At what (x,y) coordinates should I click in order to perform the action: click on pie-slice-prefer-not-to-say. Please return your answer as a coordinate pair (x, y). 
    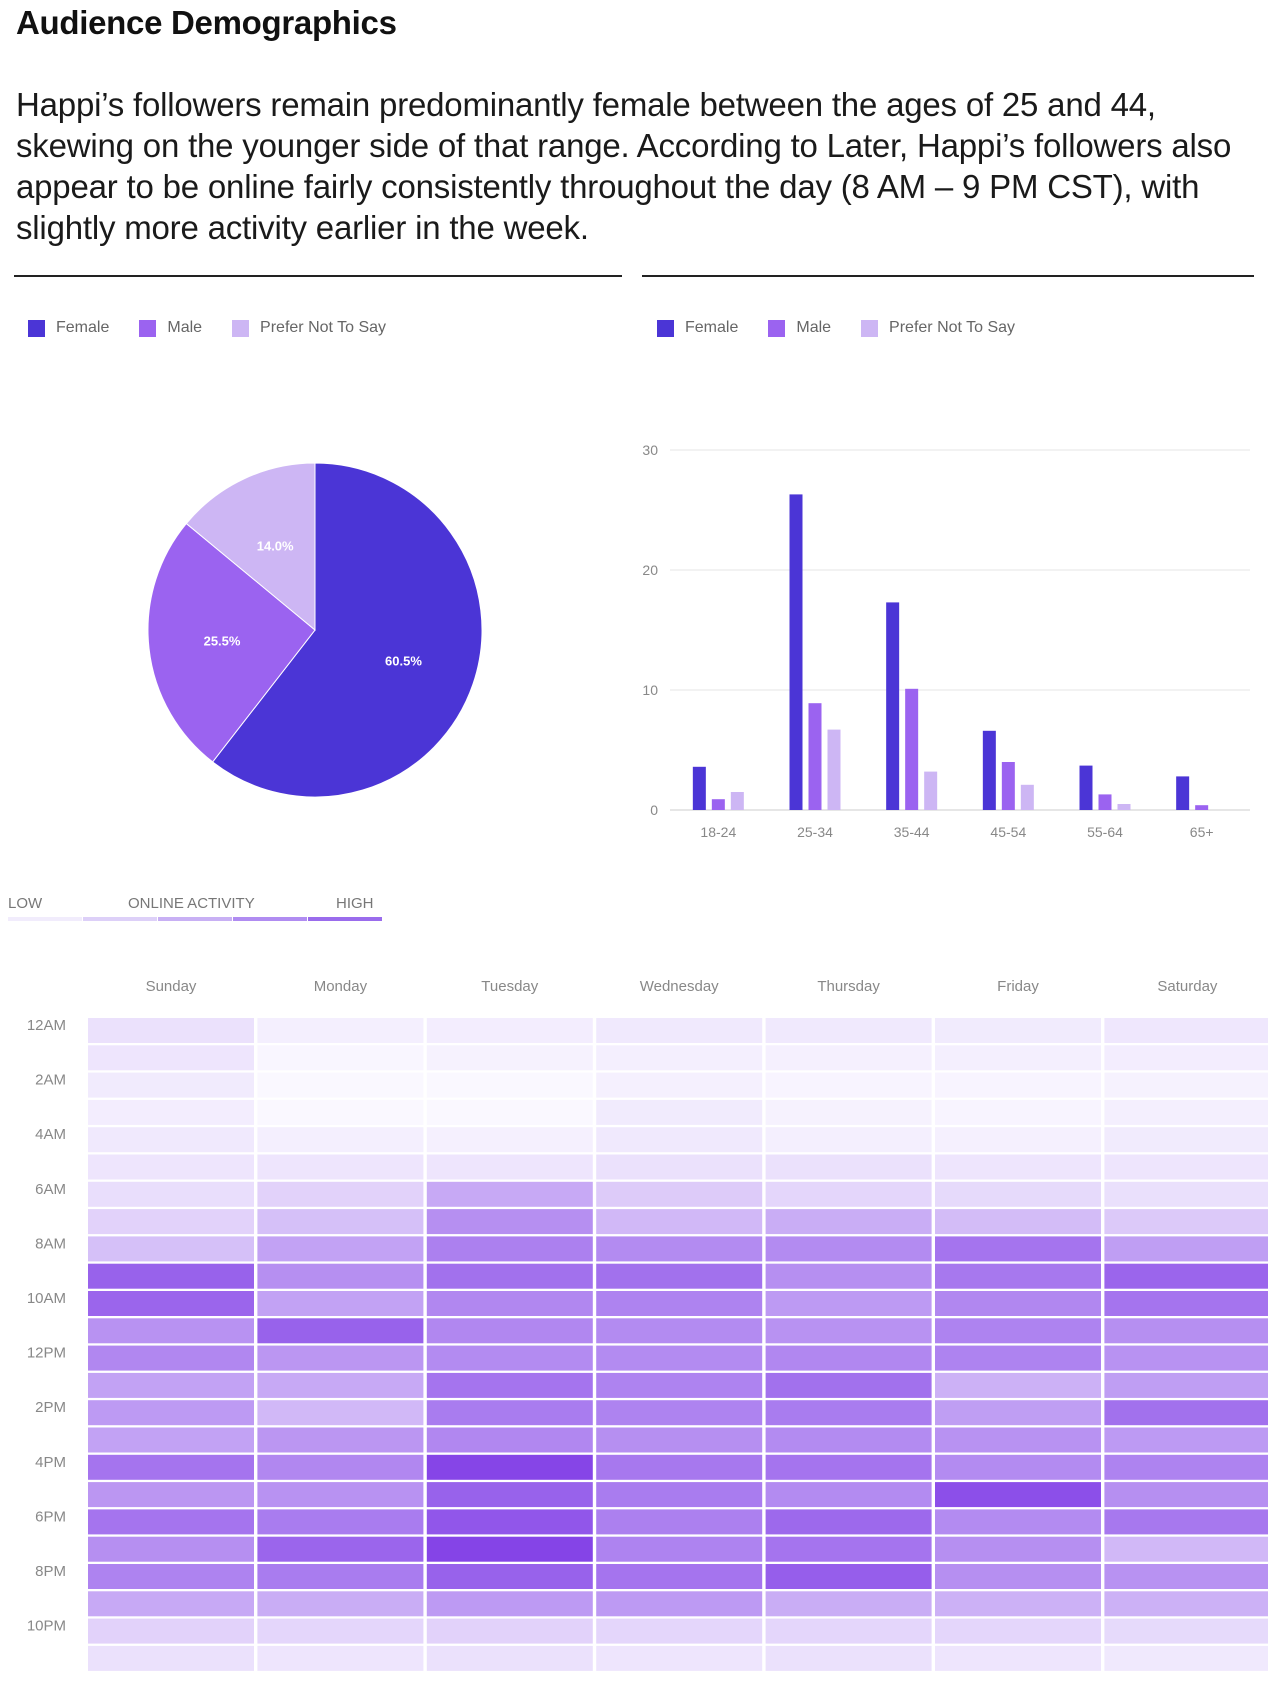
    Looking at the image, I should click on (250, 547).